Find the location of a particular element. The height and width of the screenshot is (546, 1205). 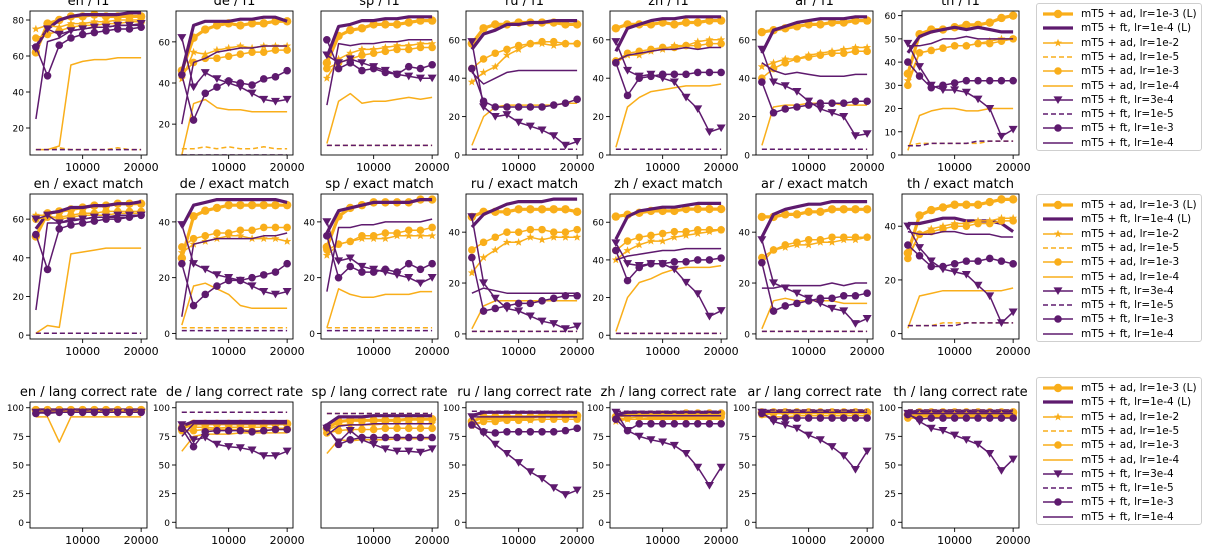

legend-marker is located at coordinates (1058, 71).